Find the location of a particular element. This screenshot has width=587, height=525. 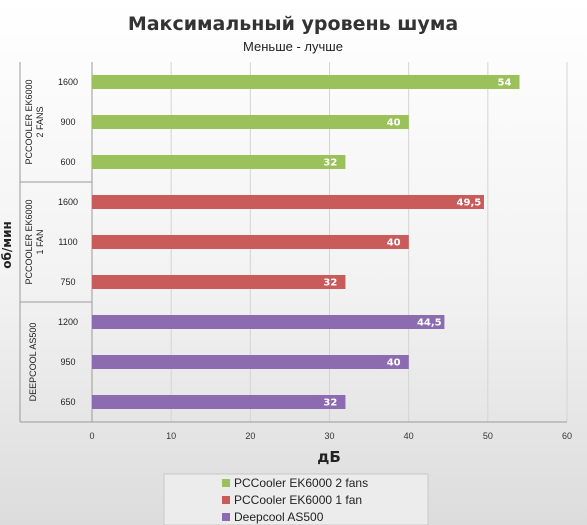

legend-box is located at coordinates (296, 499).